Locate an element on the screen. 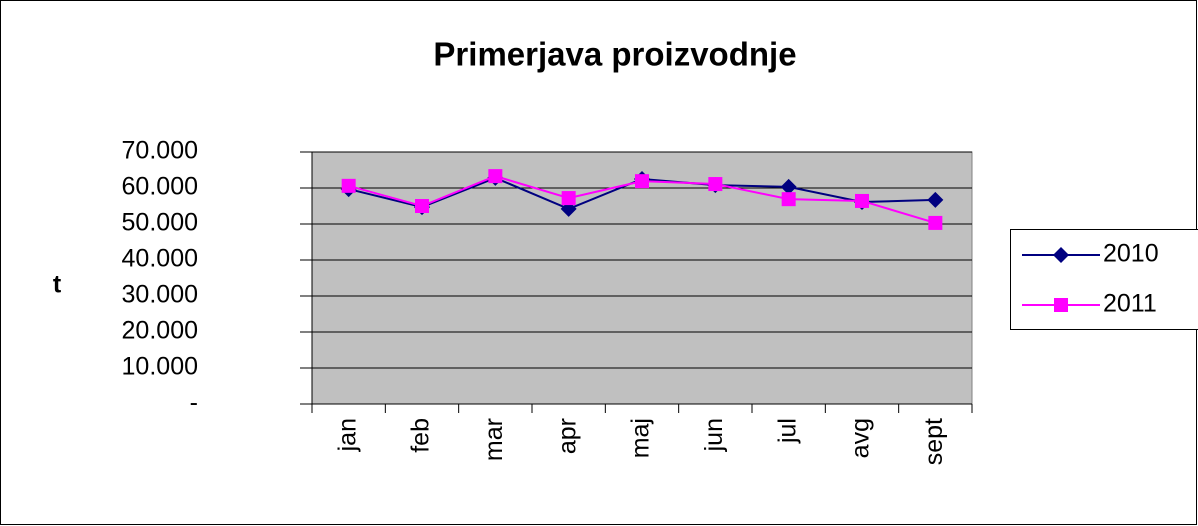  y-tick-label: - is located at coordinates (194, 403).